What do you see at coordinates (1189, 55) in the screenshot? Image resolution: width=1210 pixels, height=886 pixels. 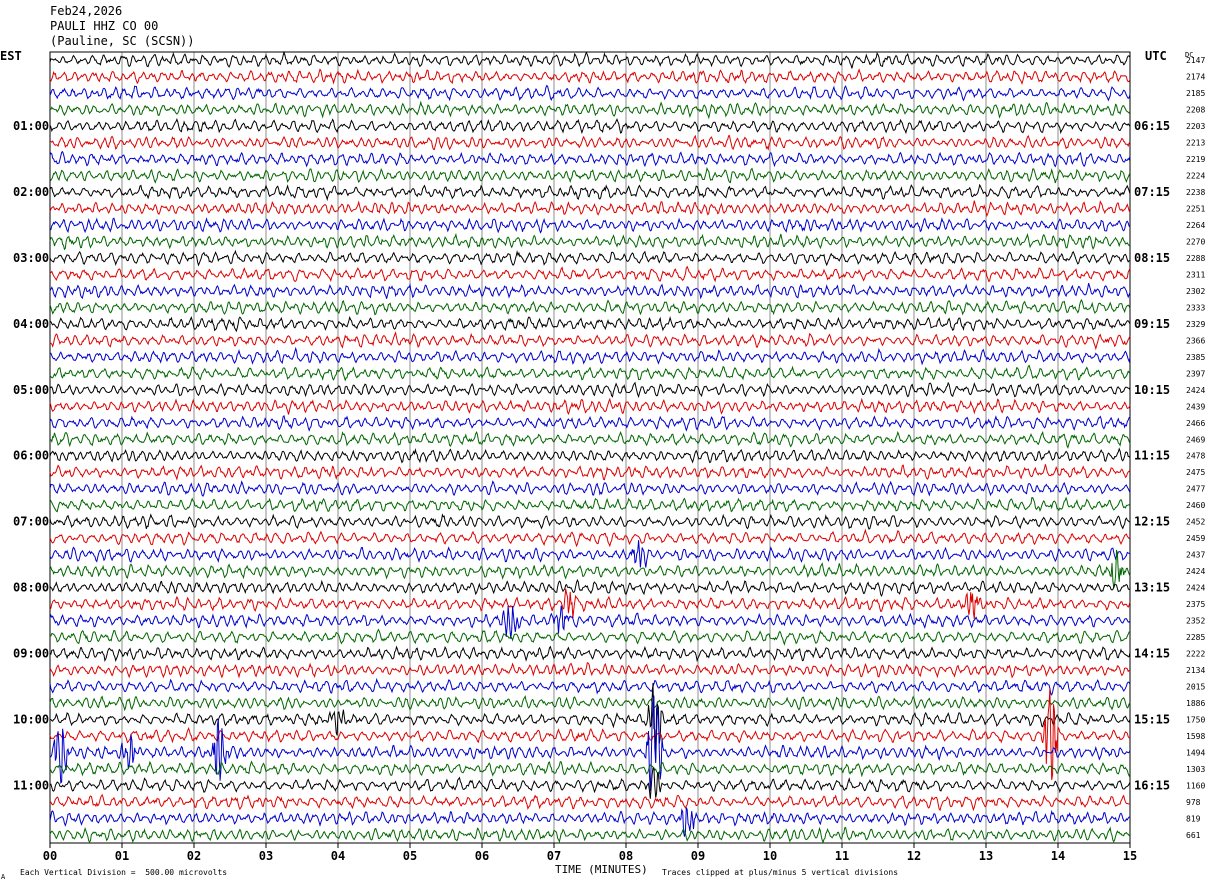 I see `dc-label: DC` at bounding box center [1189, 55].